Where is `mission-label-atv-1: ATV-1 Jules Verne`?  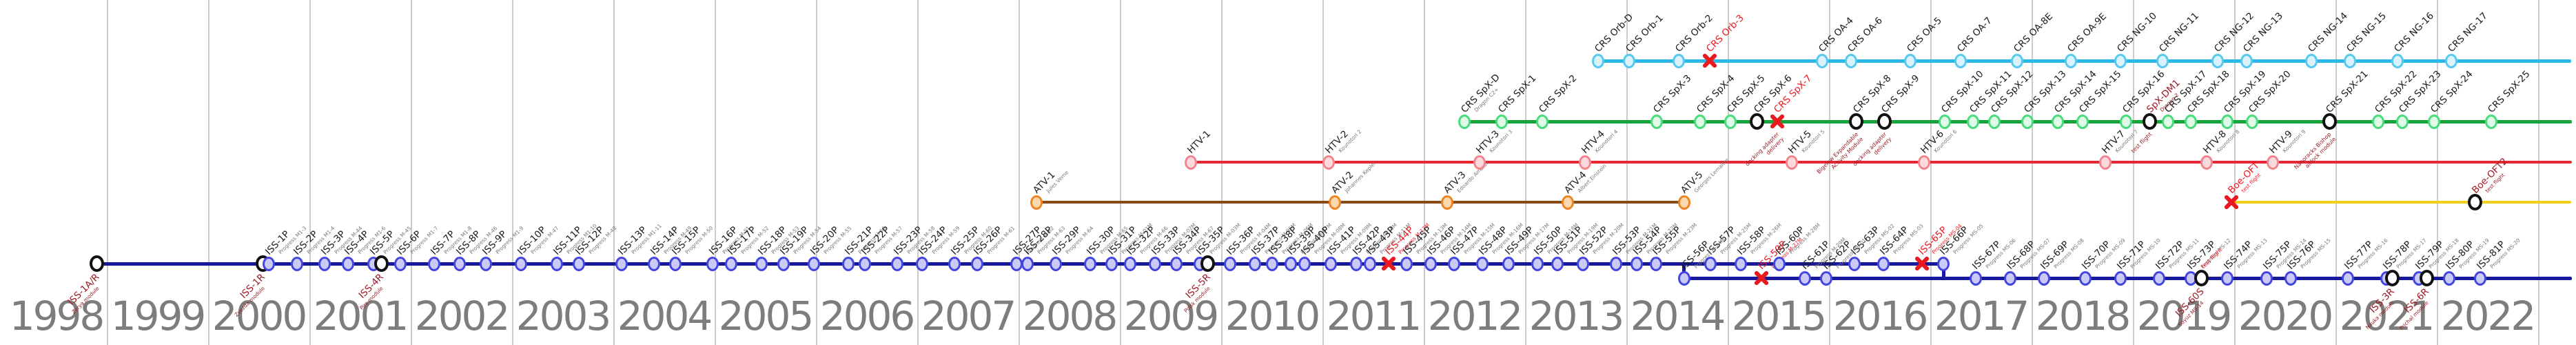 mission-label-atv-1: ATV-1 Jules Verne is located at coordinates (1050, 182).